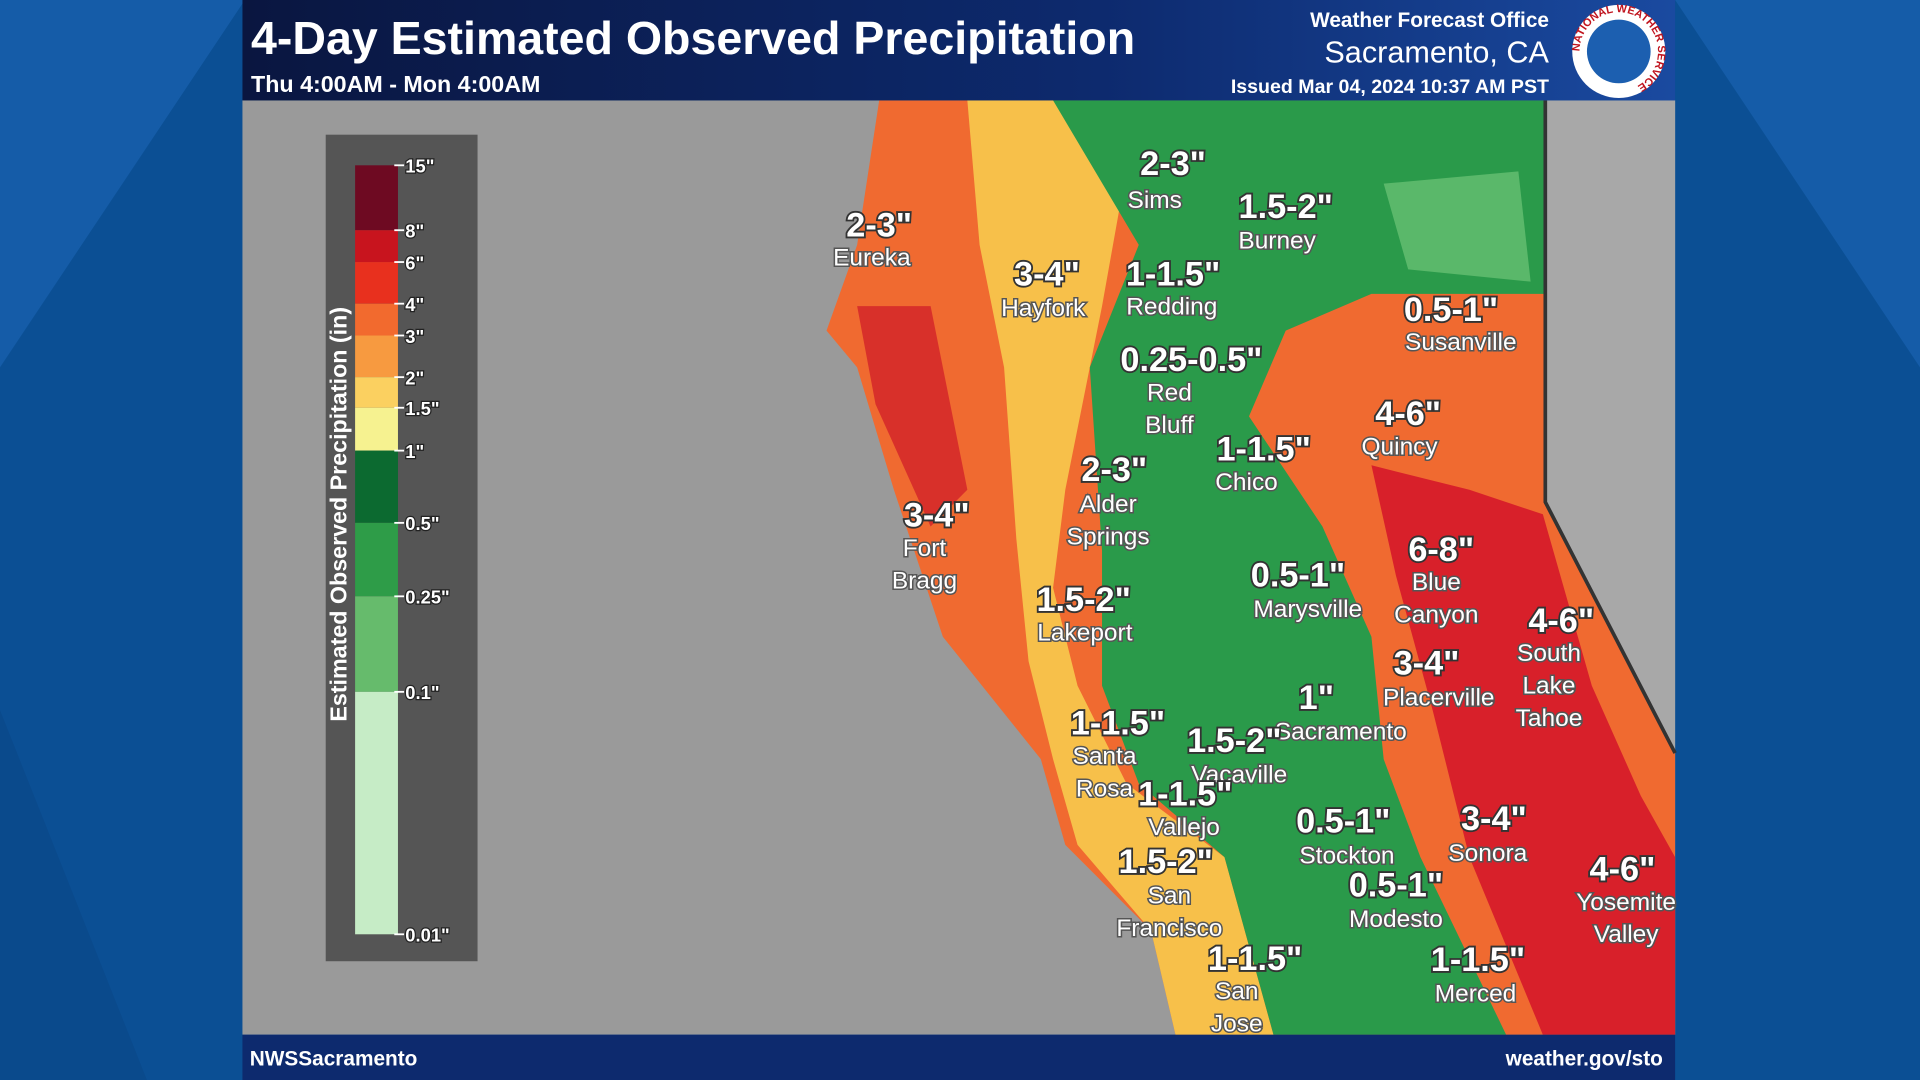 The height and width of the screenshot is (1080, 1920). I want to click on city-label: Hayfork, so click(1043, 308).